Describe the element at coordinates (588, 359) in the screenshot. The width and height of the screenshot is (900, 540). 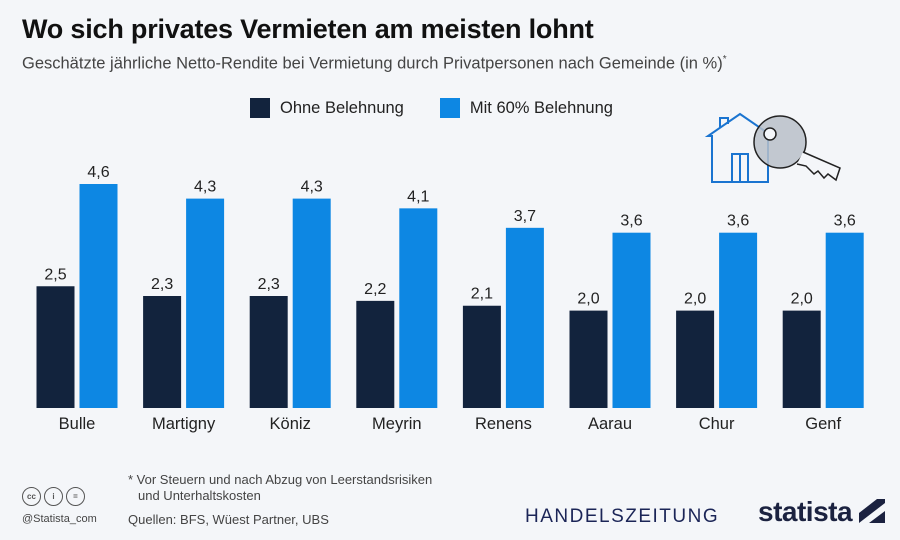
I see `bar-ohne-Aarau` at that location.